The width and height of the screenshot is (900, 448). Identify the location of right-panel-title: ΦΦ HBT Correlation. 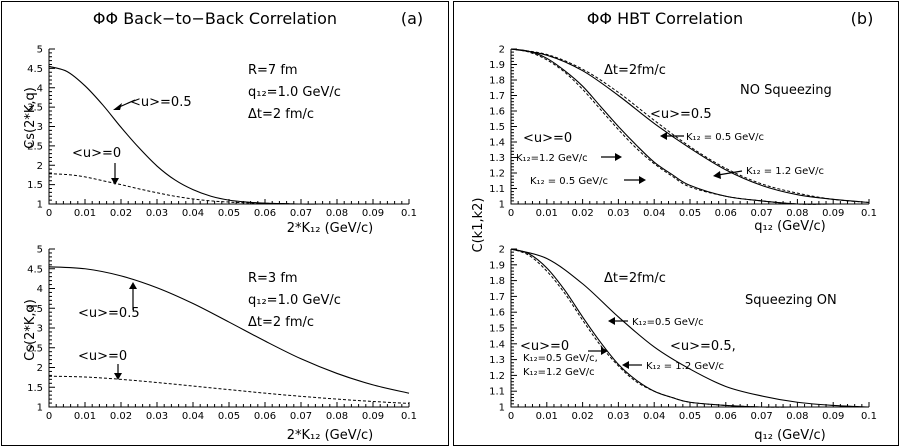
(665, 18).